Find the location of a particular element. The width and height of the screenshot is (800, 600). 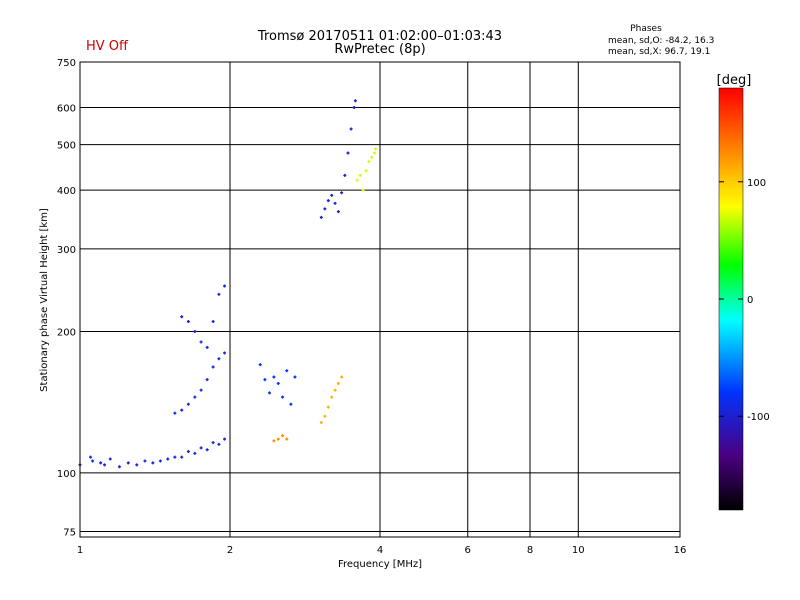

x-tick-label: 1 is located at coordinates (80, 550).